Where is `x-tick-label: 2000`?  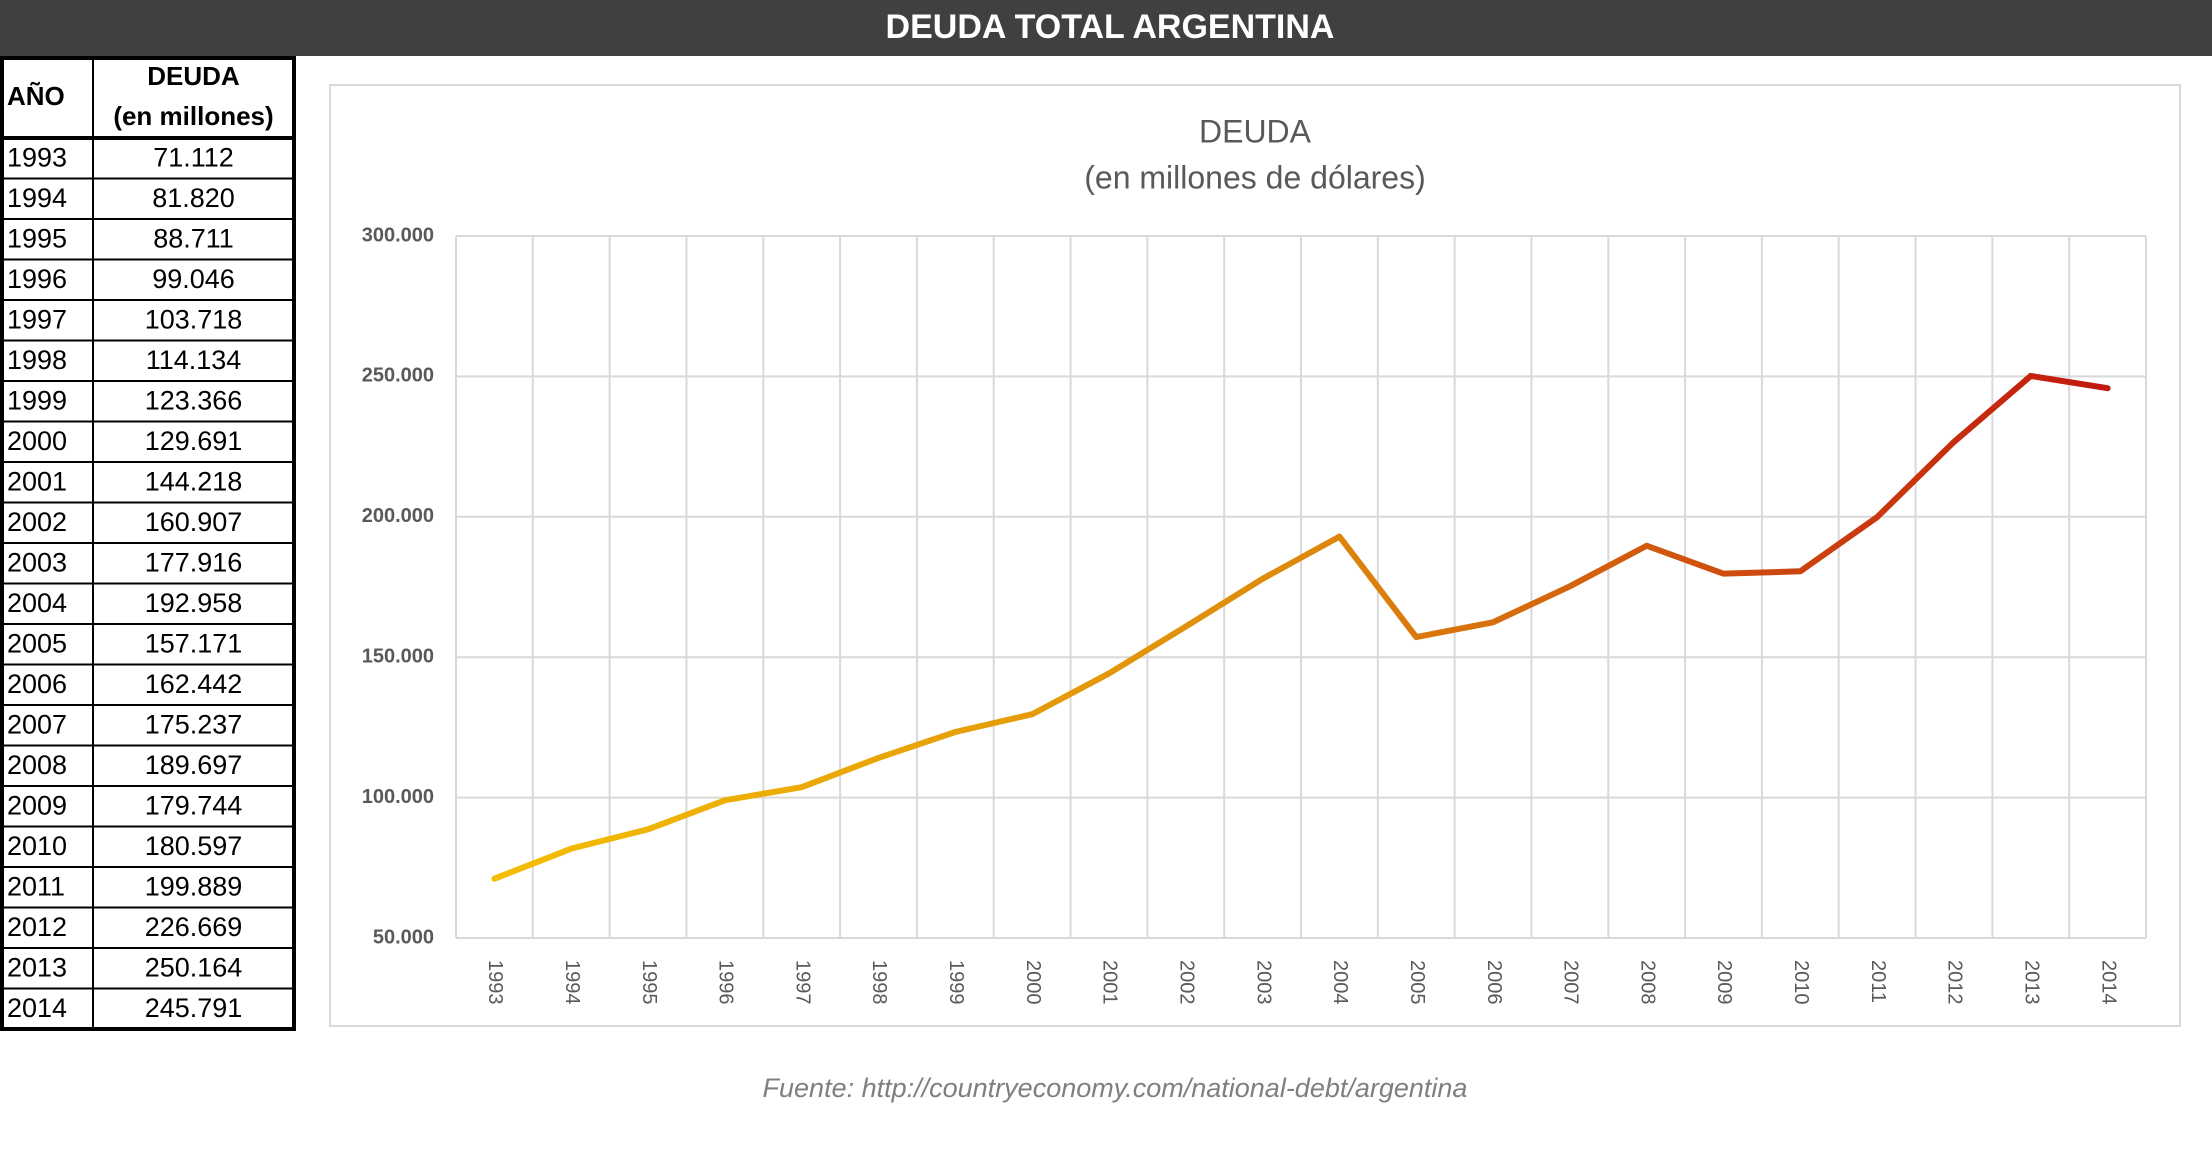 x-tick-label: 2000 is located at coordinates (1033, 982).